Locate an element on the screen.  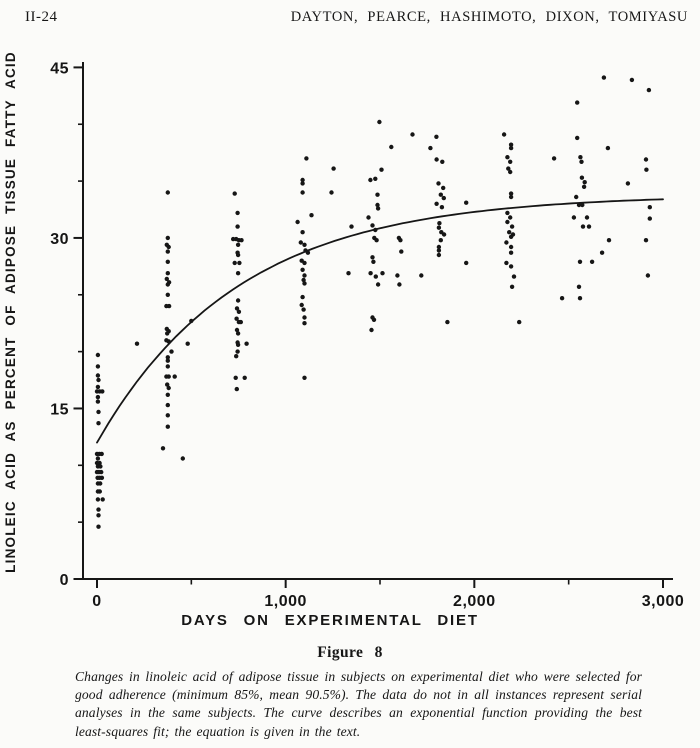
y-tick-label: 45 is located at coordinates (59, 68).